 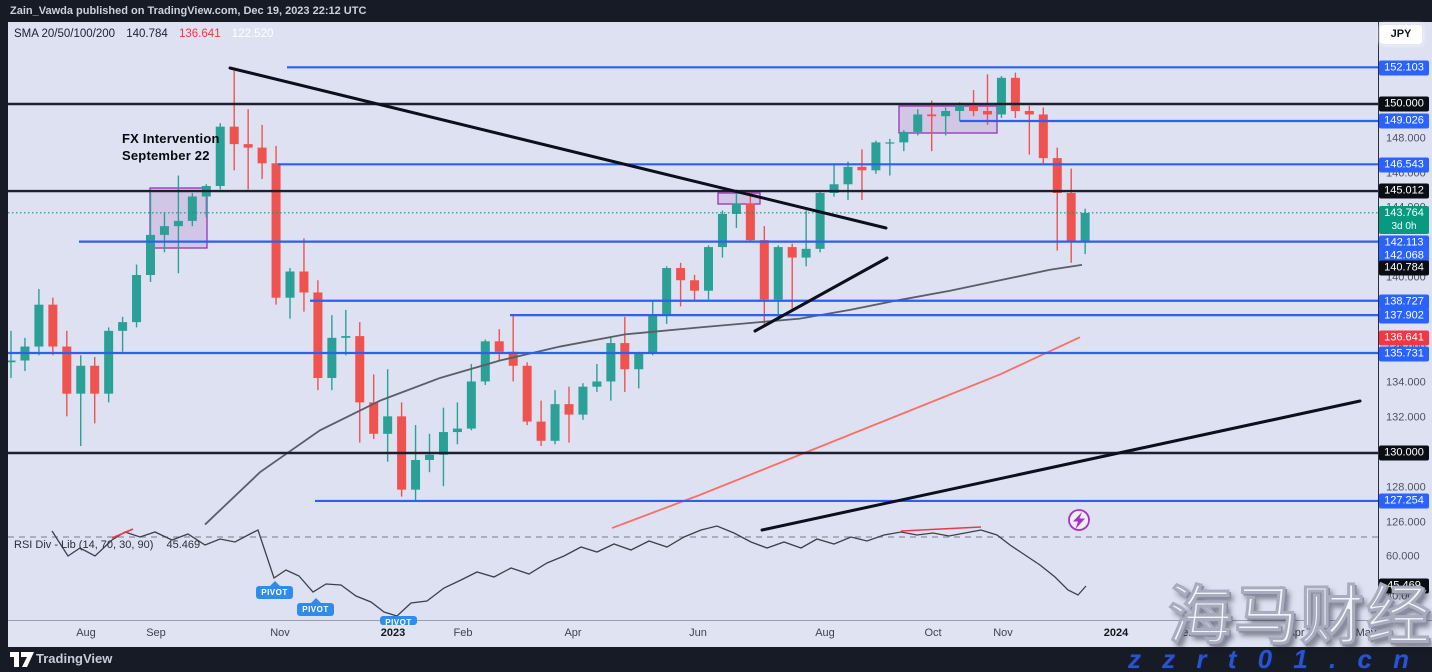 I want to click on rsi-legend-value: 45.469, so click(x=183, y=545).